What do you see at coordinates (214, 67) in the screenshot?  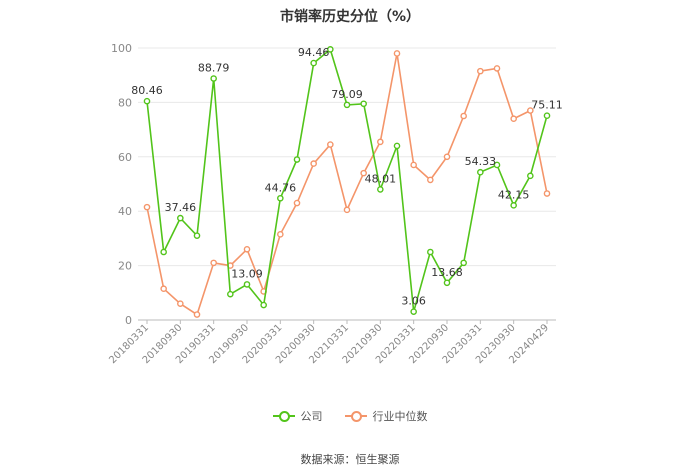 I see `data-label: 88.79` at bounding box center [214, 67].